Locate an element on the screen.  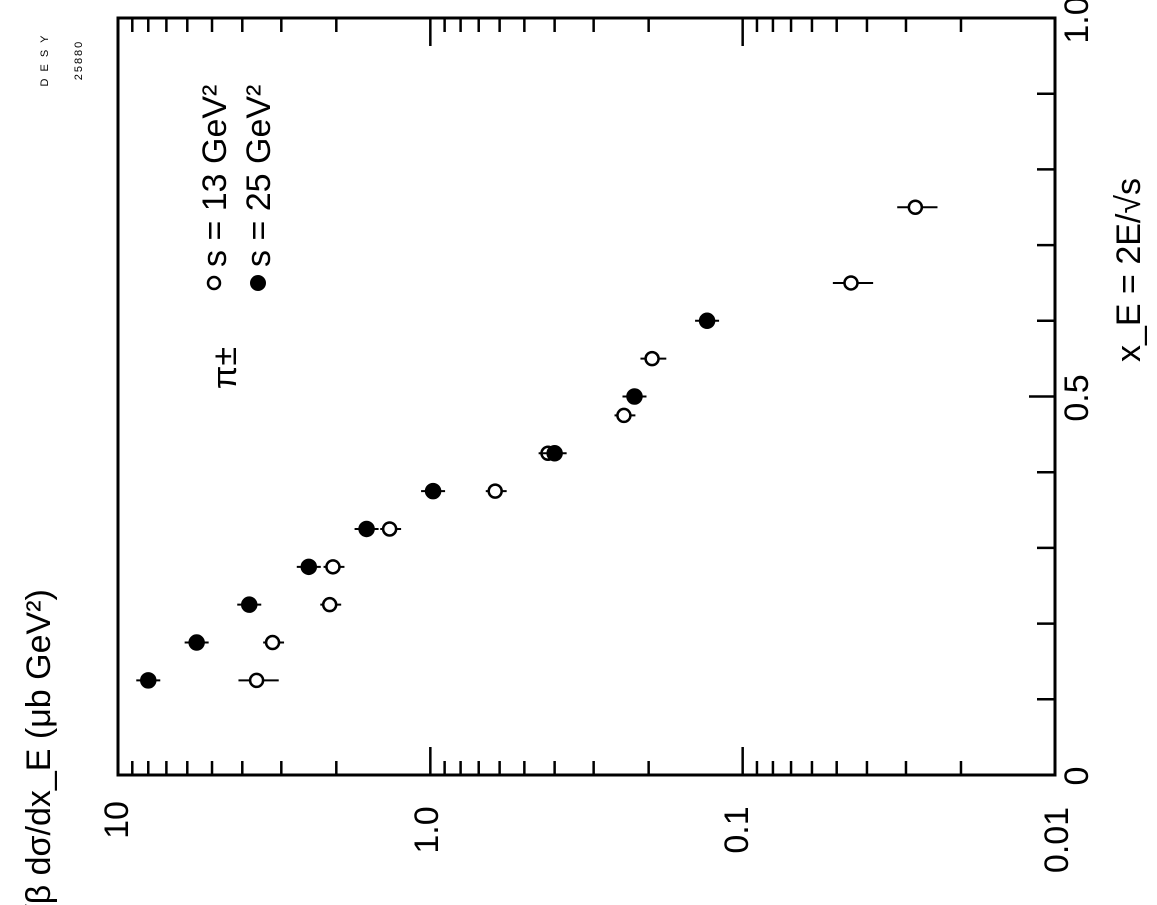
legend-marker-filled is located at coordinates (258, 283).